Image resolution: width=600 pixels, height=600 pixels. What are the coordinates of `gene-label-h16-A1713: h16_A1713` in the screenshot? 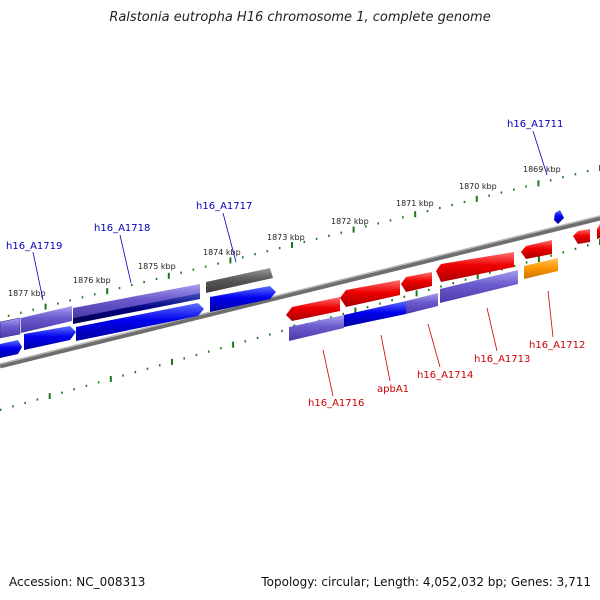 It's located at (502, 359).